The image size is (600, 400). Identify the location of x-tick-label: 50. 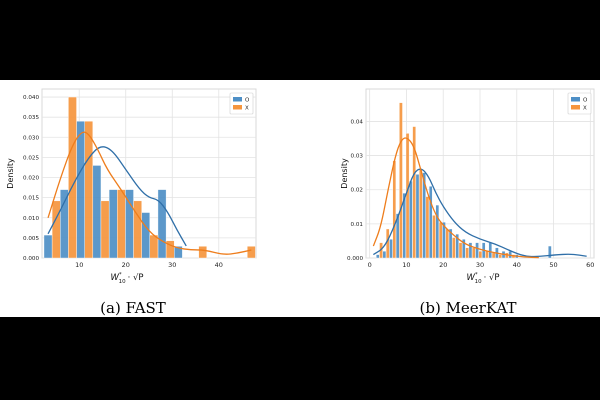
(553, 265).